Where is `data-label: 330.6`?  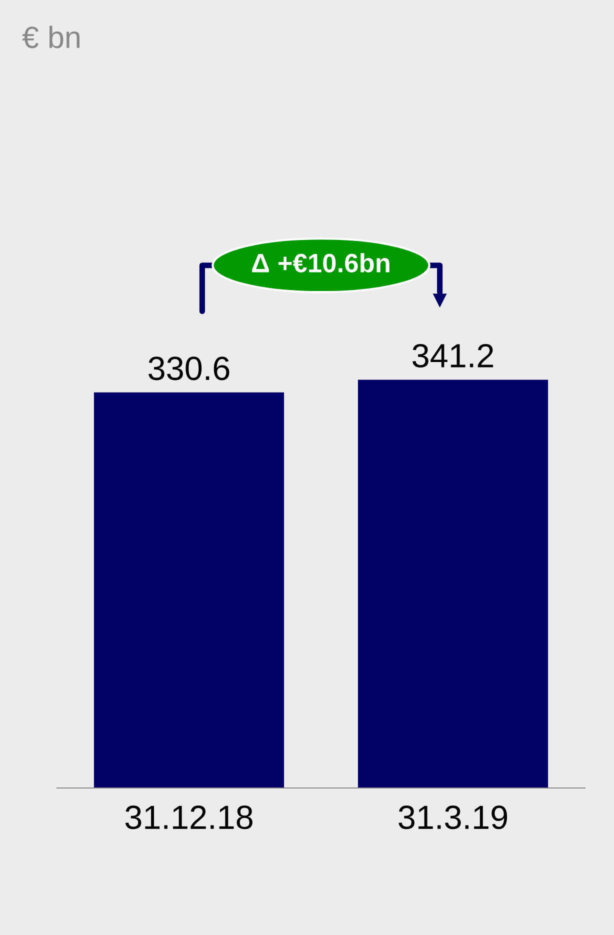
data-label: 330.6 is located at coordinates (189, 368).